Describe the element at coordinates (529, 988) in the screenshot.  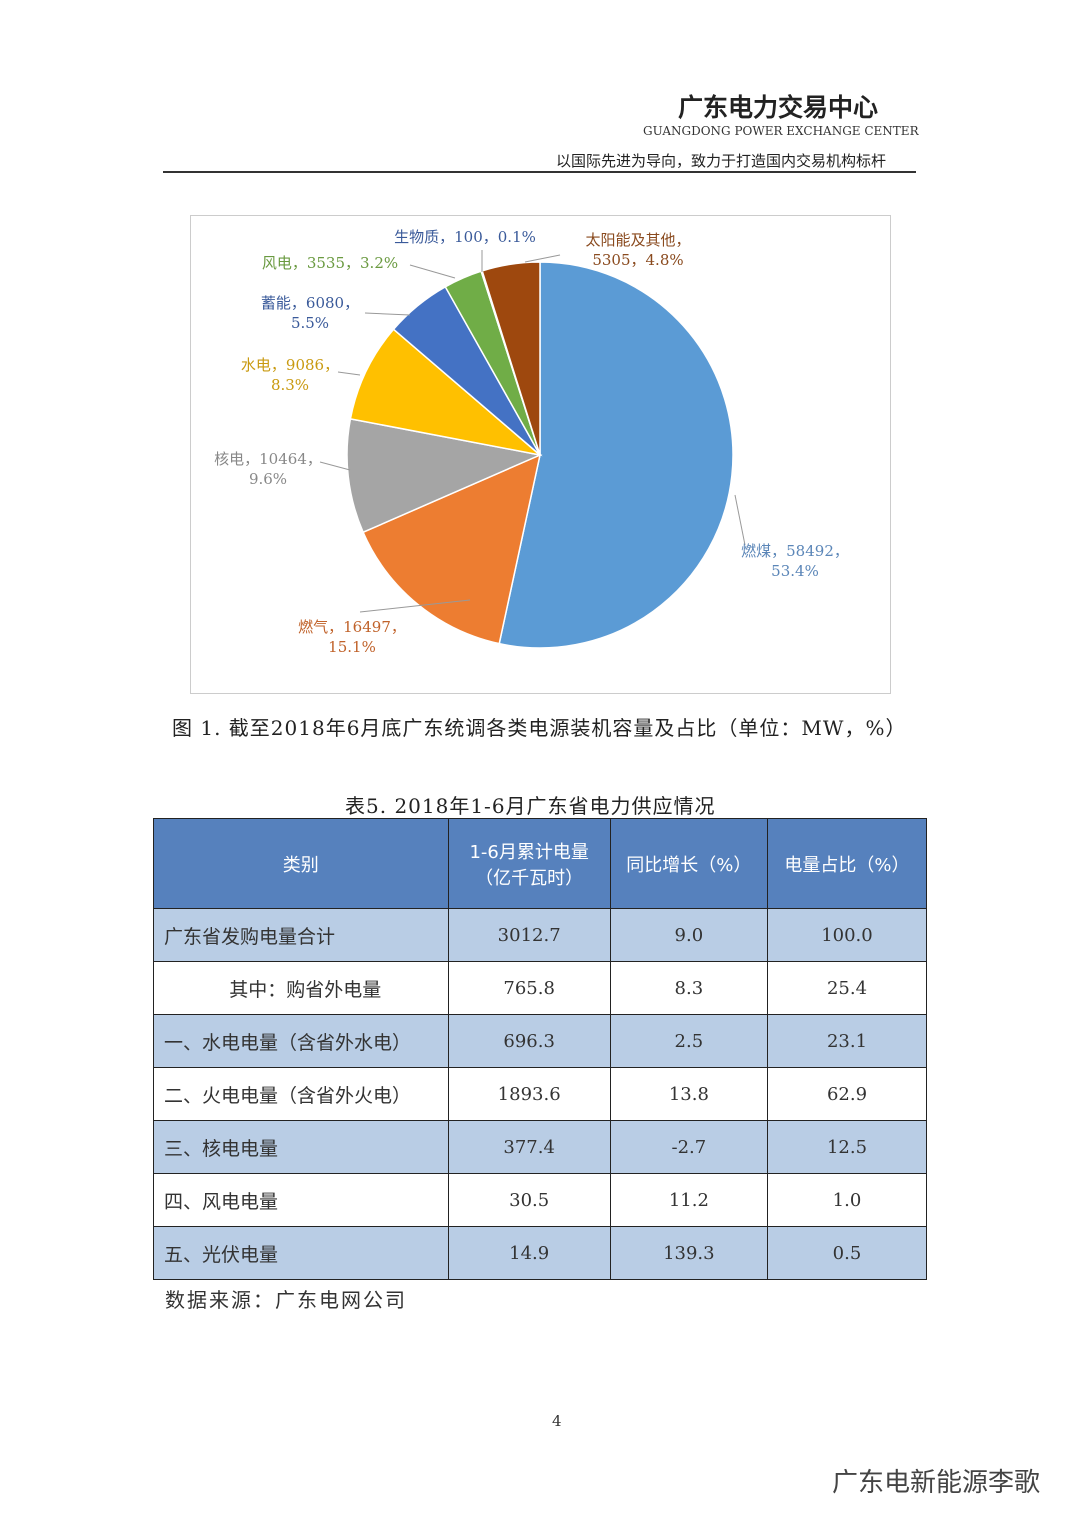
I see `table-cell: 765.8` at that location.